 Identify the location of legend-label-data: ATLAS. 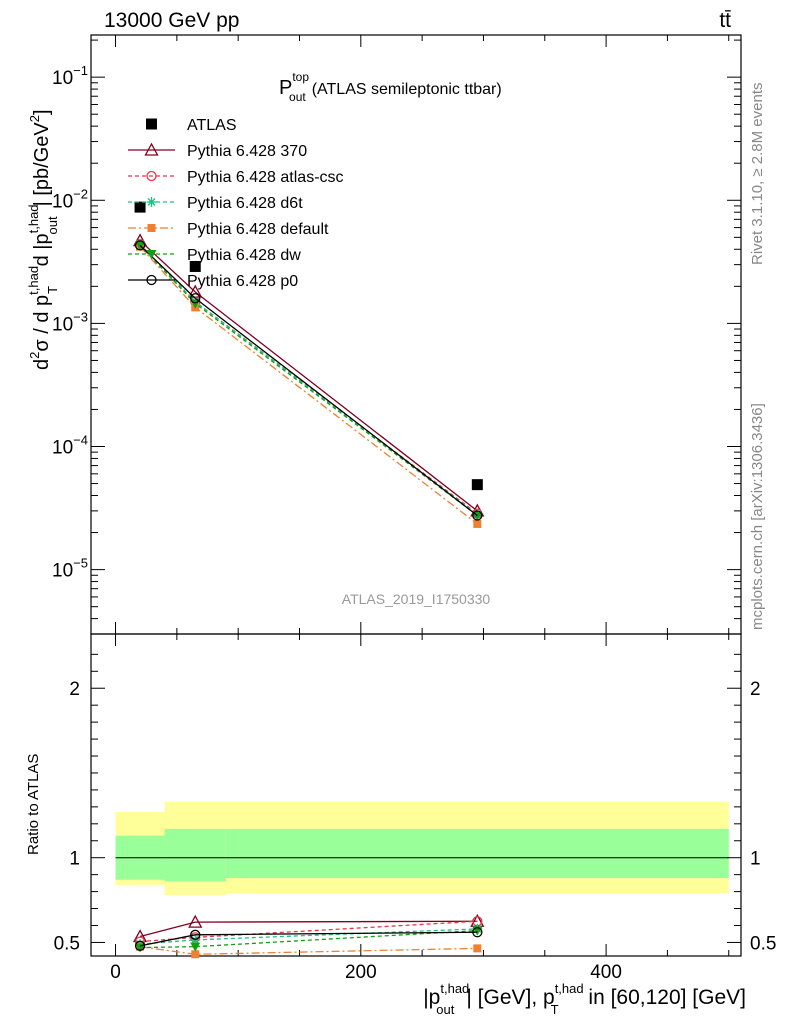
(212, 125).